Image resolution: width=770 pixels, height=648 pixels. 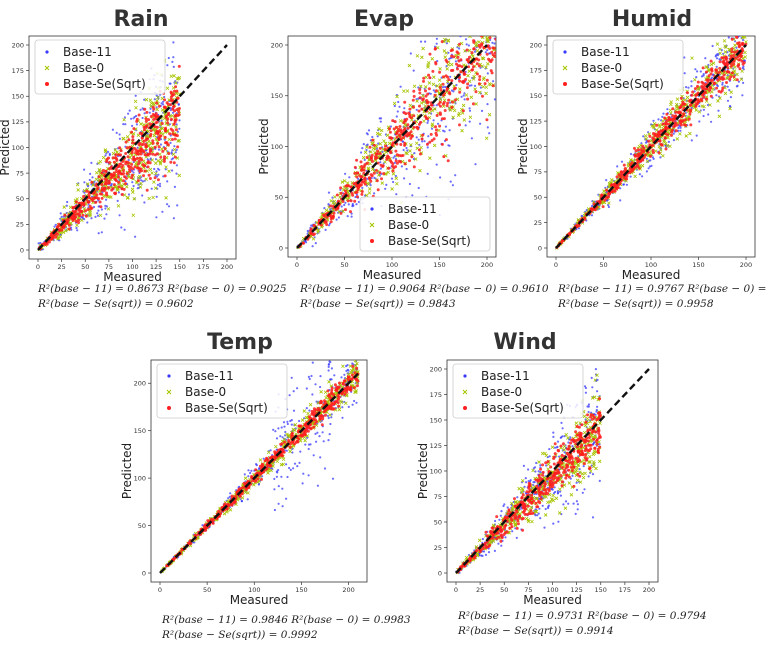 I want to click on y-tick-label: 50, so click(x=142, y=526).